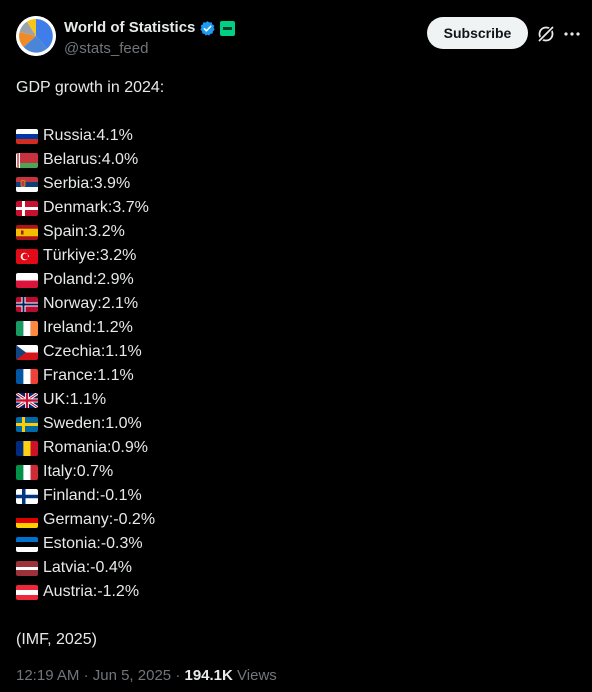 The height and width of the screenshot is (692, 592). I want to click on post-meta: 12:19 AM · Jun 5, 2025 · 194.1K Views, so click(146, 676).